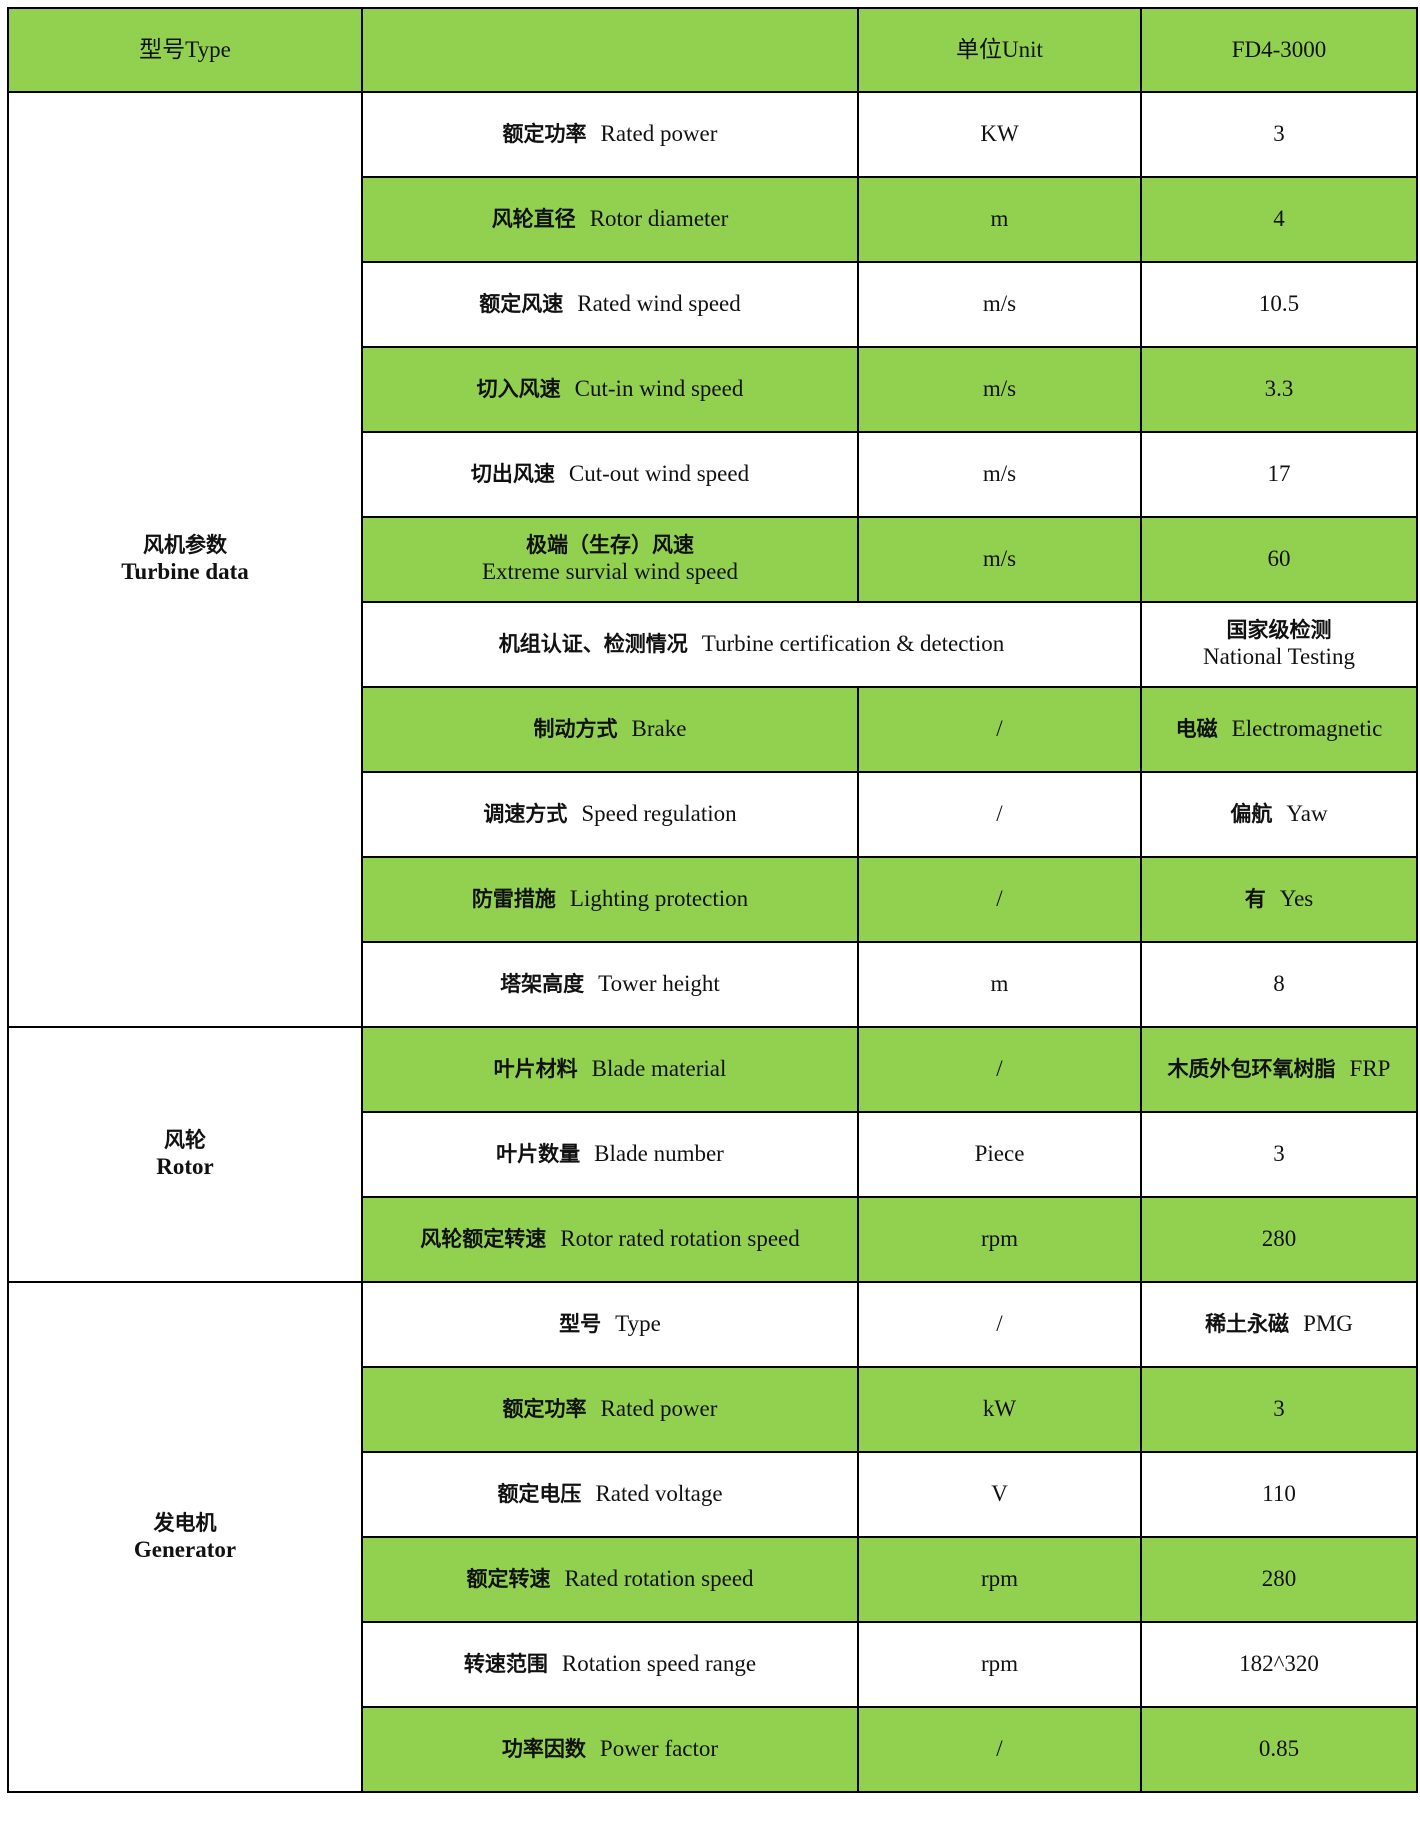  I want to click on param-cell: 防雷措施 Lighting protection, so click(610, 899).